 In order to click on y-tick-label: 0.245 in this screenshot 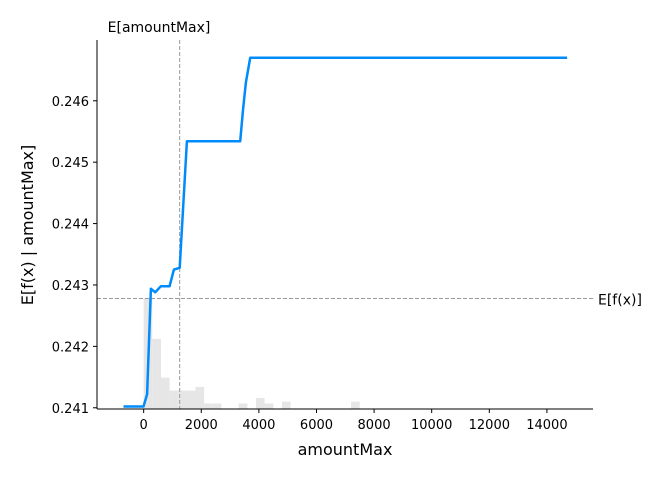, I will do `click(70, 163)`.